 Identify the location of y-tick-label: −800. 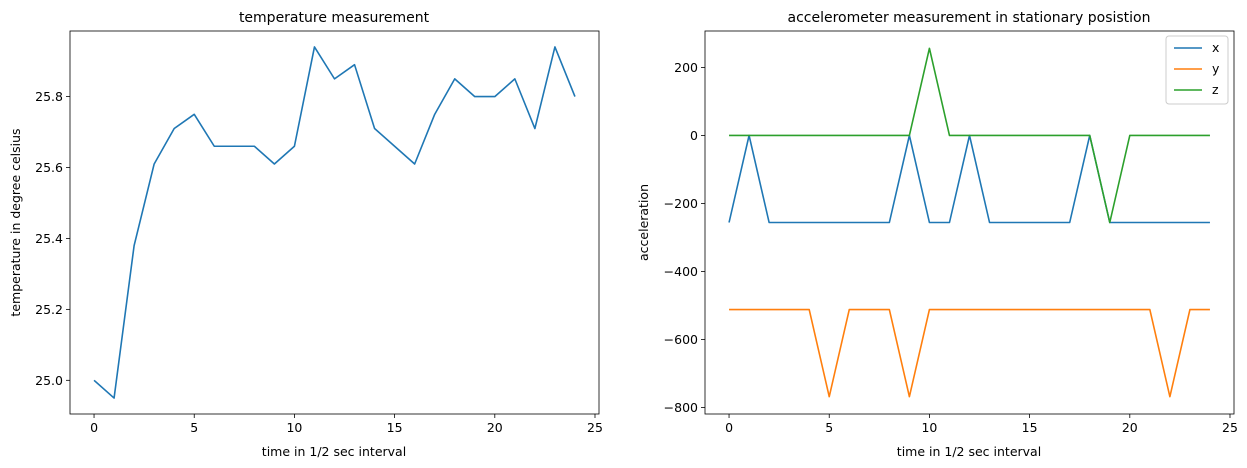
(681, 407).